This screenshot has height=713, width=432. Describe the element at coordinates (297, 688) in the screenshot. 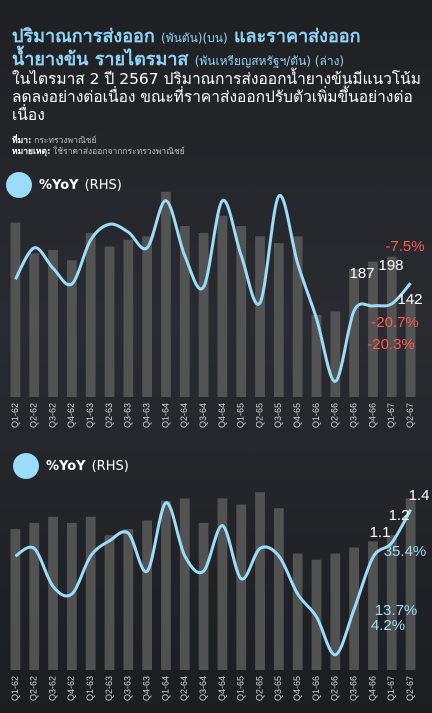

I see `x-tick-label: Q4-65` at that location.